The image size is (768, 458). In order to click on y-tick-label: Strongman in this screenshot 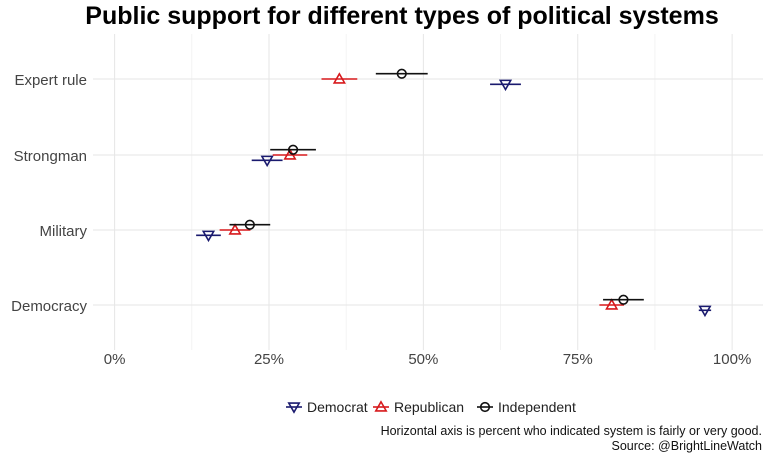, I will do `click(50, 156)`.